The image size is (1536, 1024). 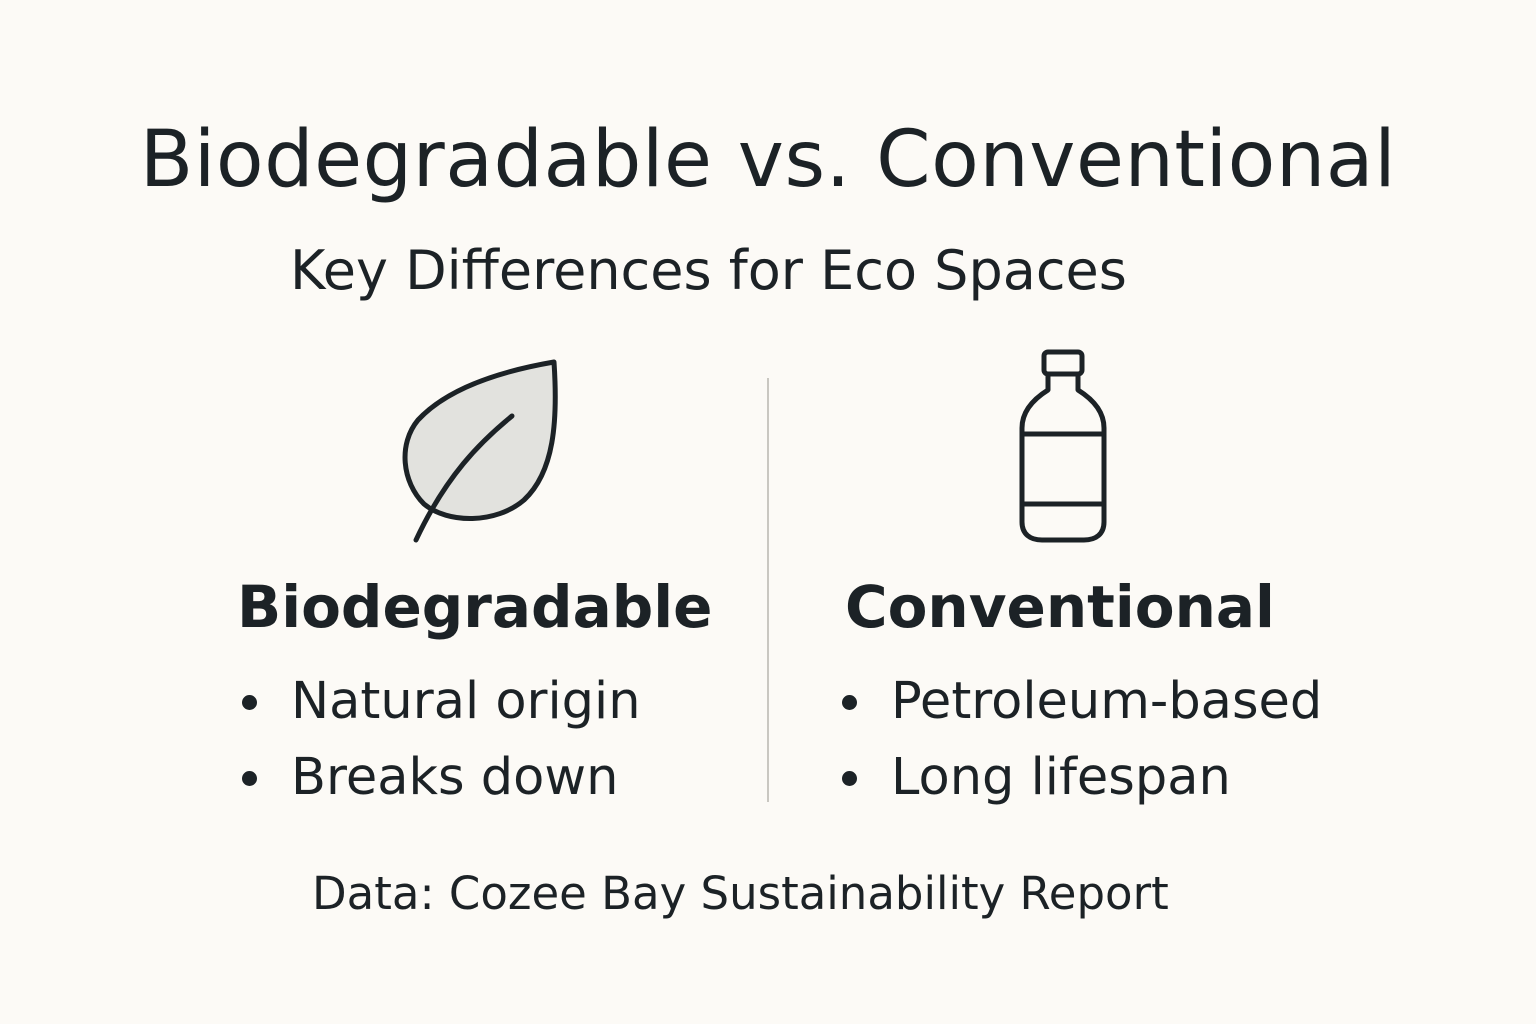 I want to click on column-divider, so click(x=768, y=590).